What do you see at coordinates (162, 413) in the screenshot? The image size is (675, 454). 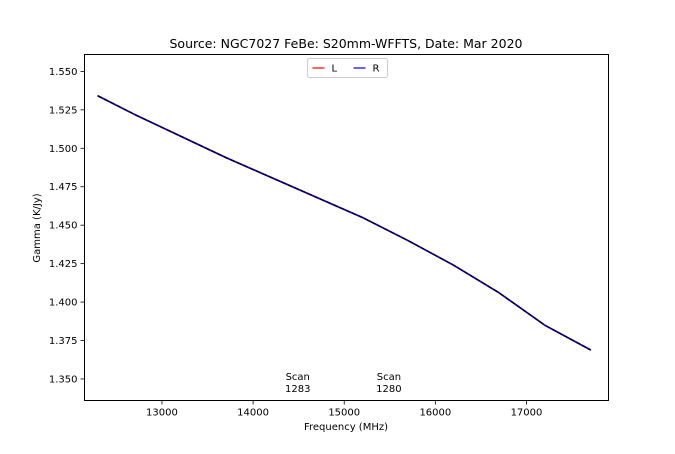 I see `x-tick-label: 13000` at bounding box center [162, 413].